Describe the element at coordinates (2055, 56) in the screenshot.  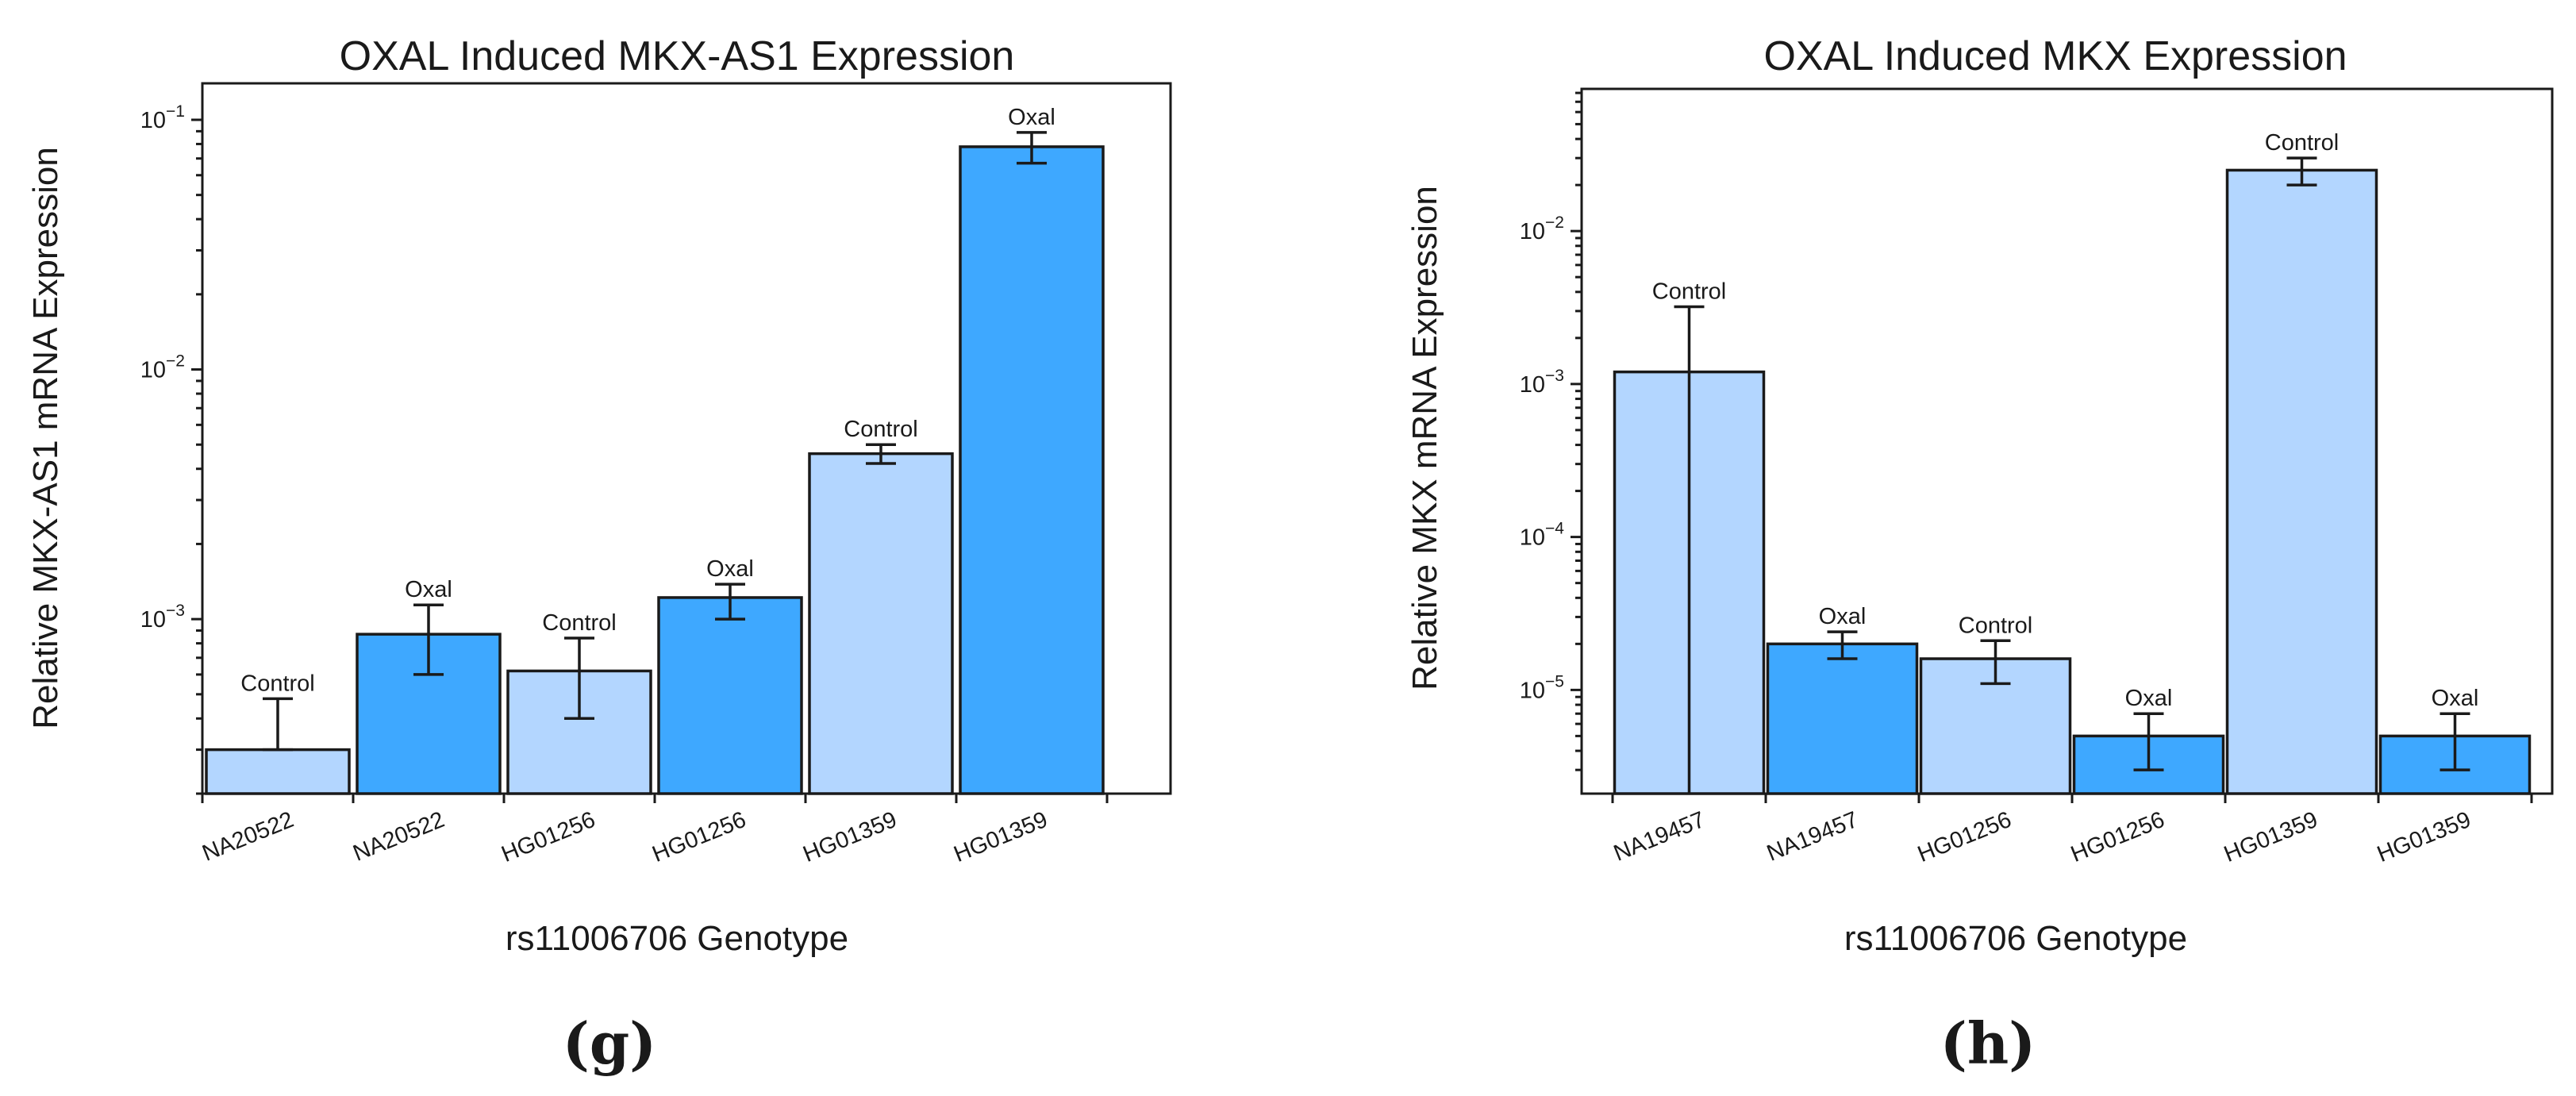
I see `chart-title: OXAL Induced MKX Expression` at that location.